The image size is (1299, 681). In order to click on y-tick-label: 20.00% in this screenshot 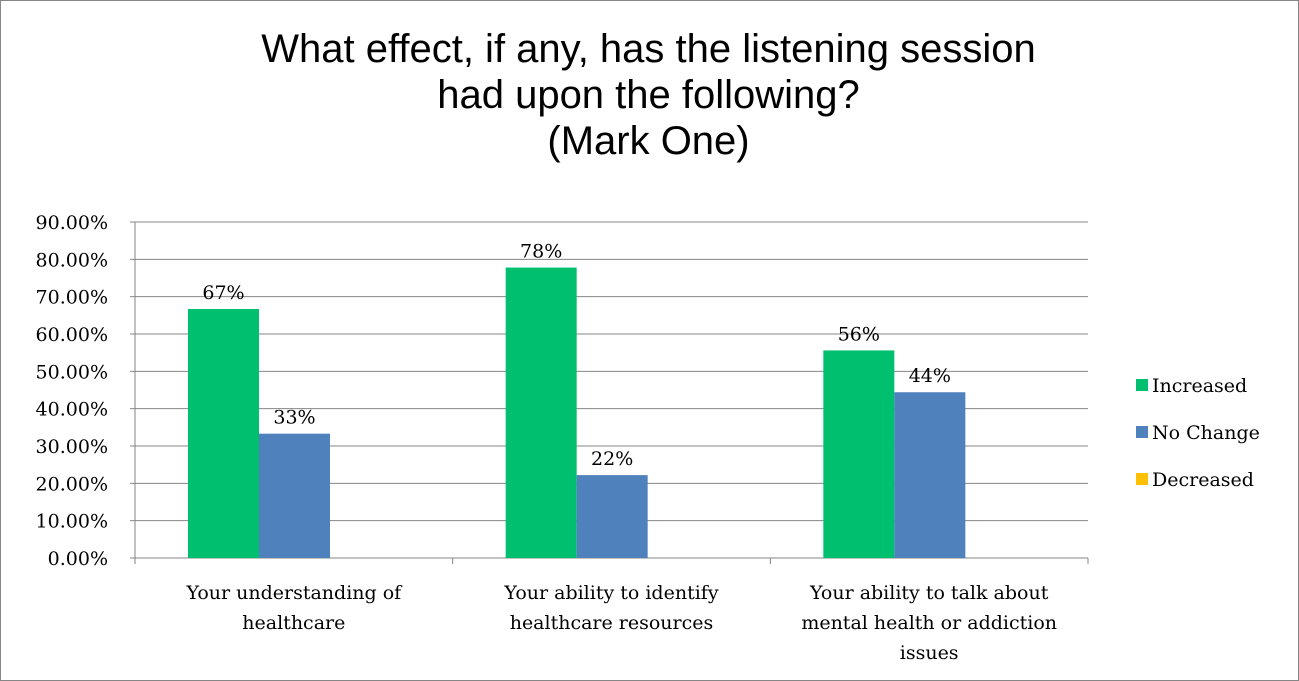, I will do `click(72, 484)`.